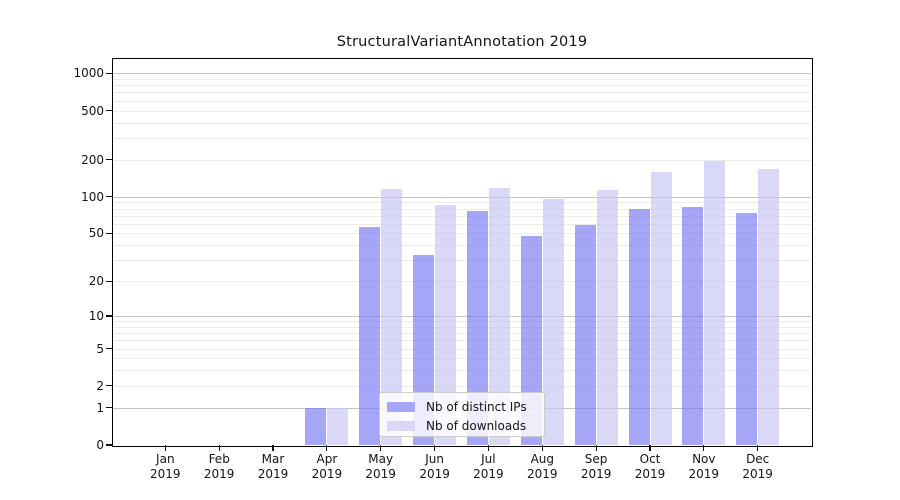 The width and height of the screenshot is (900, 500). What do you see at coordinates (462, 42) in the screenshot?
I see `chart-title: StructuralVariantAnnotation 2019` at bounding box center [462, 42].